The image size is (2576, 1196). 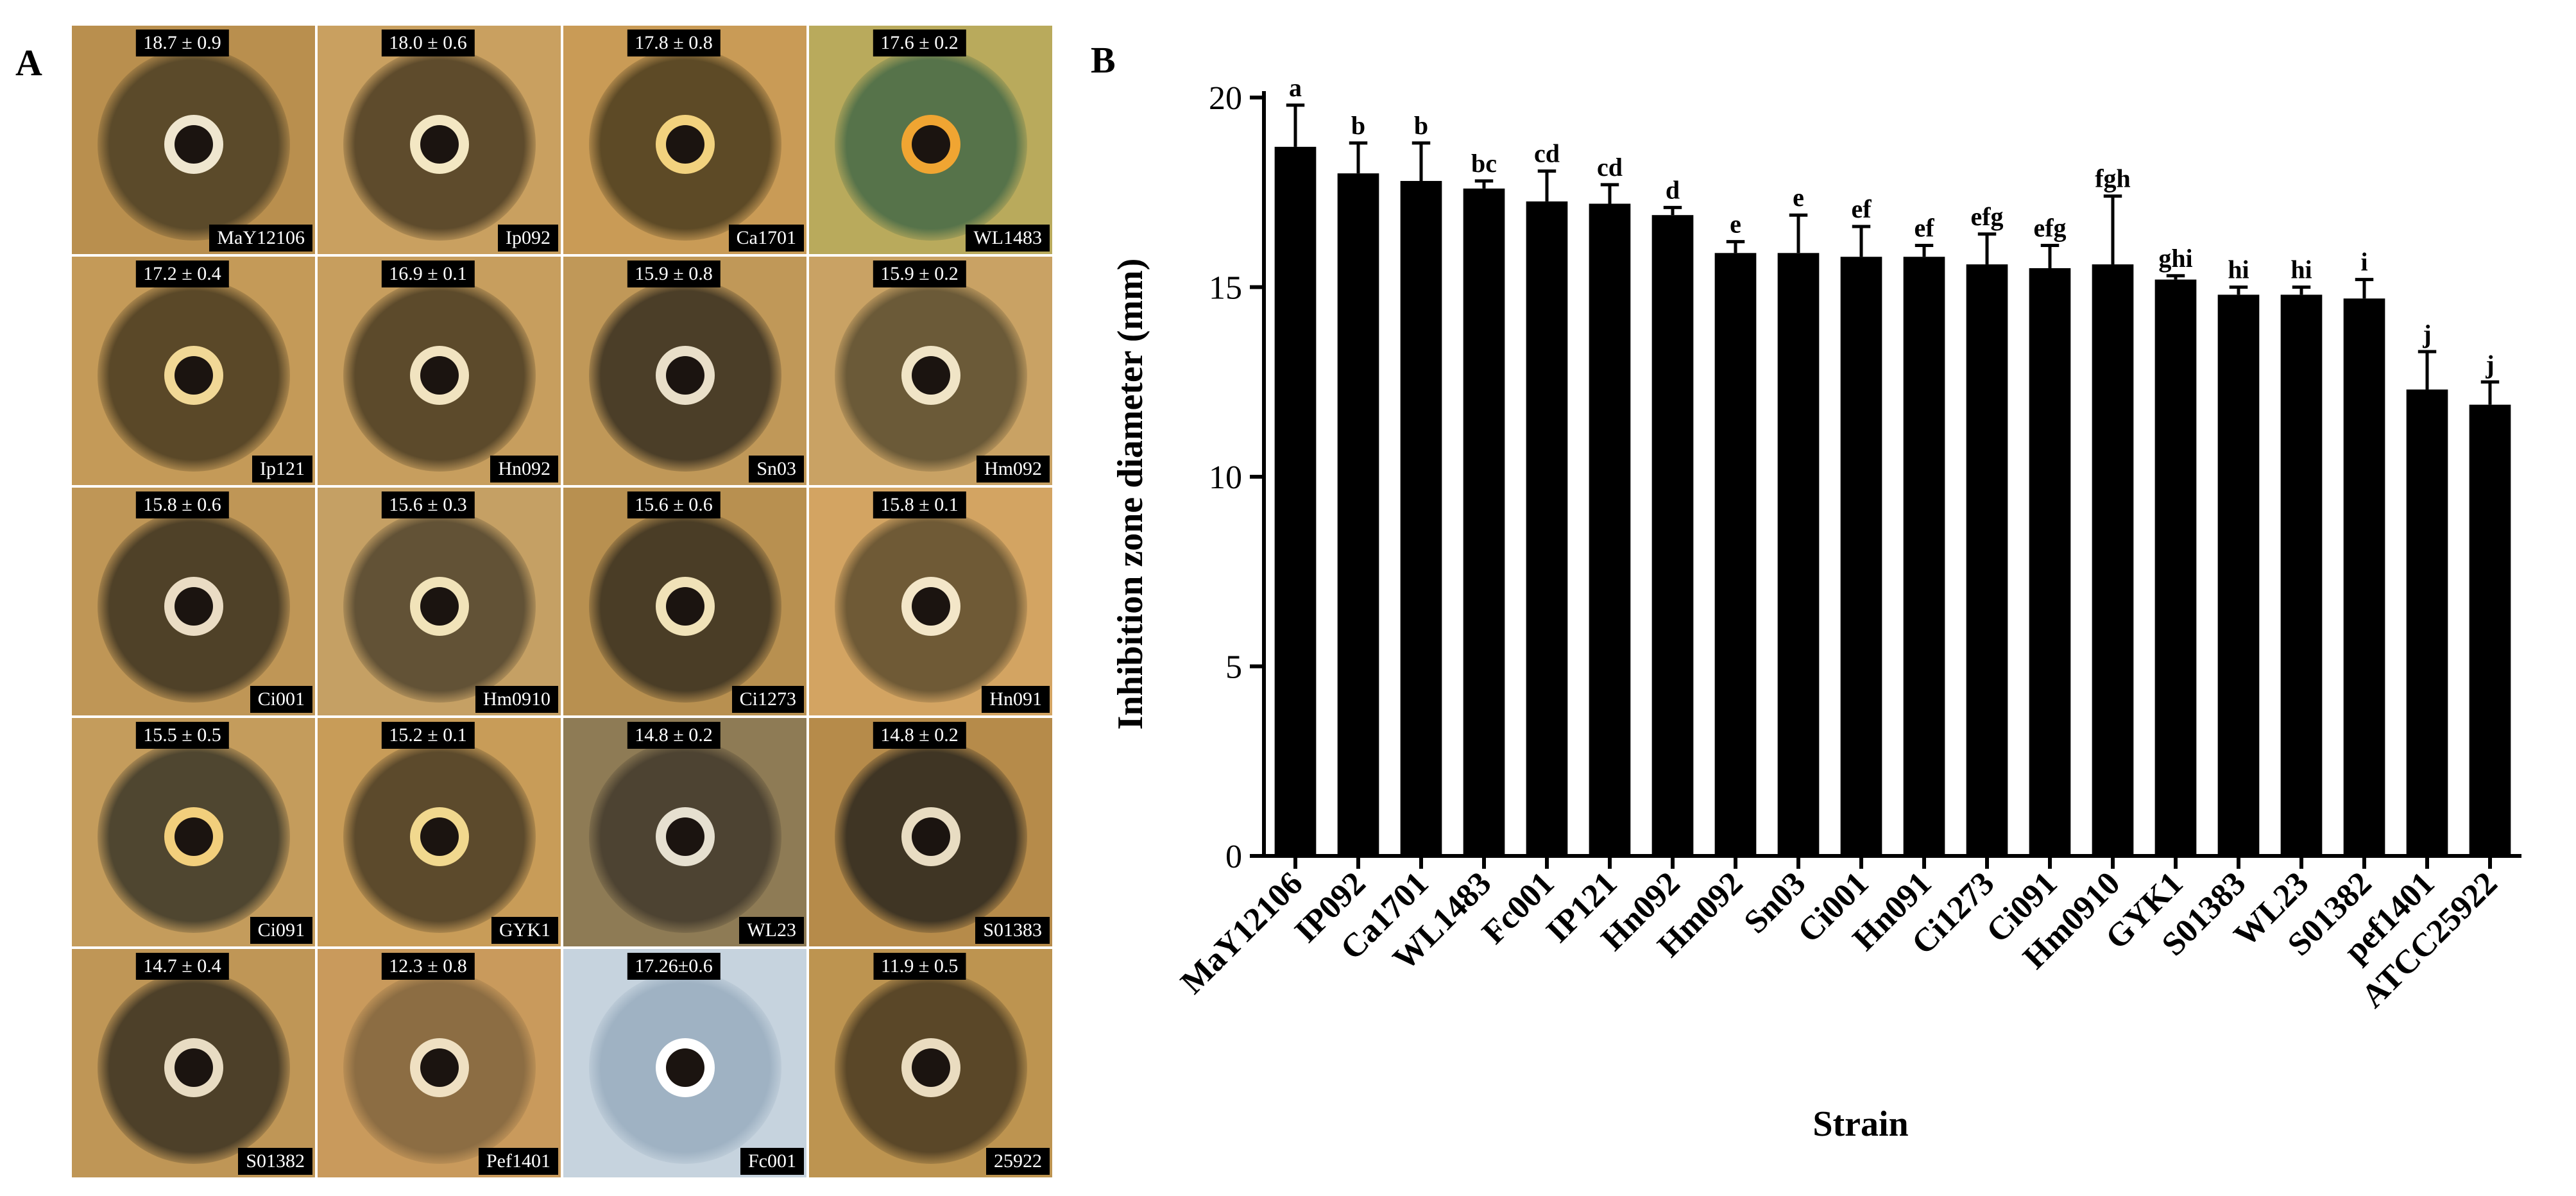 I want to click on zone-value-label: 17.6 ± 0.2, so click(x=920, y=43).